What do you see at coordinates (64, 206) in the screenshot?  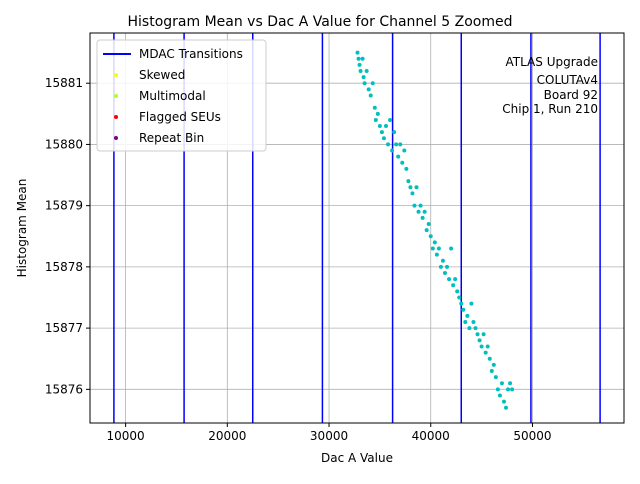 I see `y-tick-label: 15879` at bounding box center [64, 206].